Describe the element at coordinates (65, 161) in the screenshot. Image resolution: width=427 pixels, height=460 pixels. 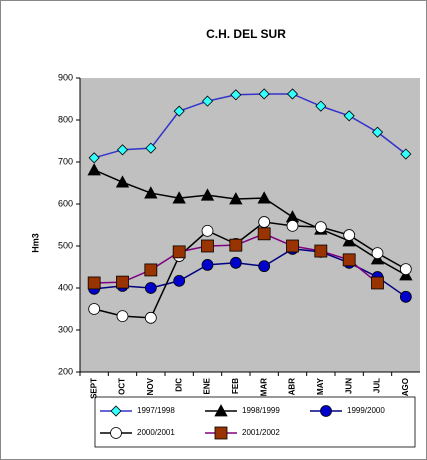
I see `y-tick-label: 700` at that location.